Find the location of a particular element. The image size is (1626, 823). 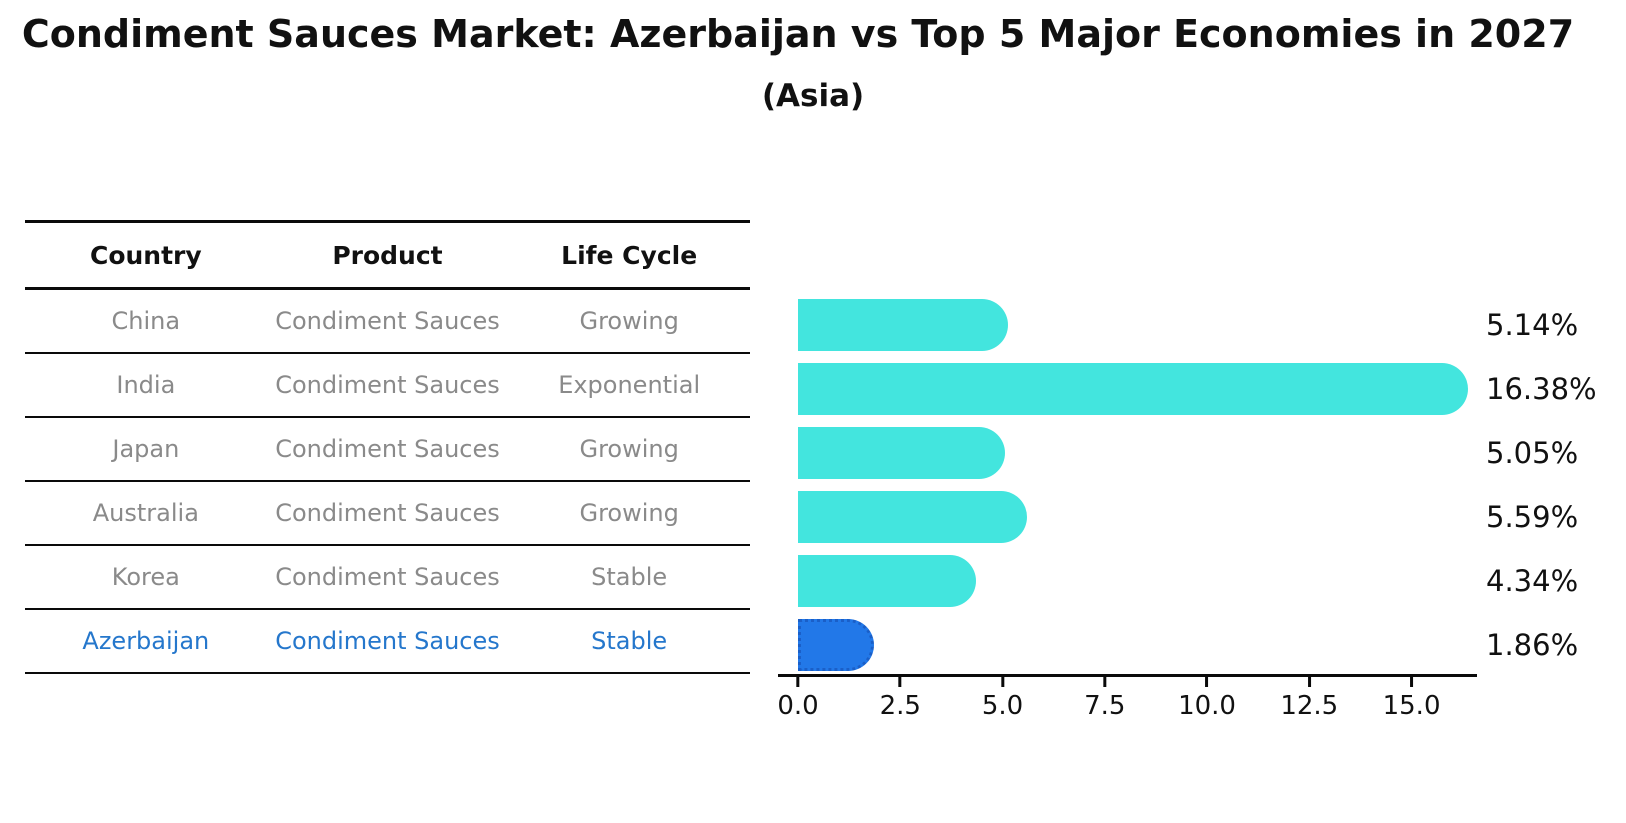

x-tick: 10.0 is located at coordinates (1207, 699).